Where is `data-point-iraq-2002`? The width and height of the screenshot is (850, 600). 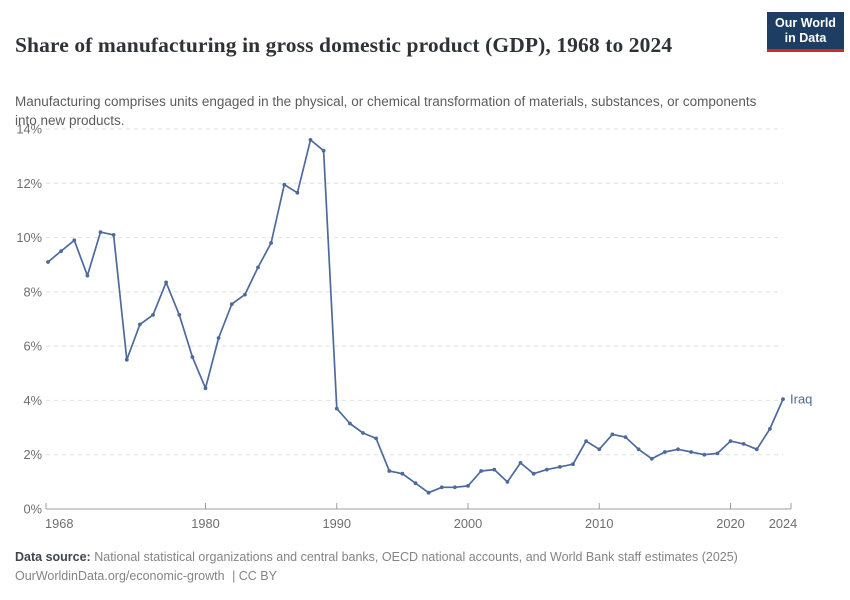
data-point-iraq-2002 is located at coordinates (494, 469).